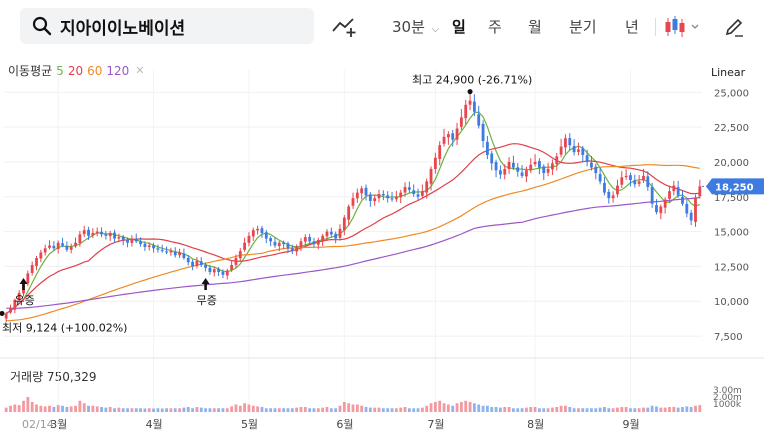 Image resolution: width=764 pixels, height=433 pixels. What do you see at coordinates (495, 27) in the screenshot?
I see `tab-period-week: 주` at bounding box center [495, 27].